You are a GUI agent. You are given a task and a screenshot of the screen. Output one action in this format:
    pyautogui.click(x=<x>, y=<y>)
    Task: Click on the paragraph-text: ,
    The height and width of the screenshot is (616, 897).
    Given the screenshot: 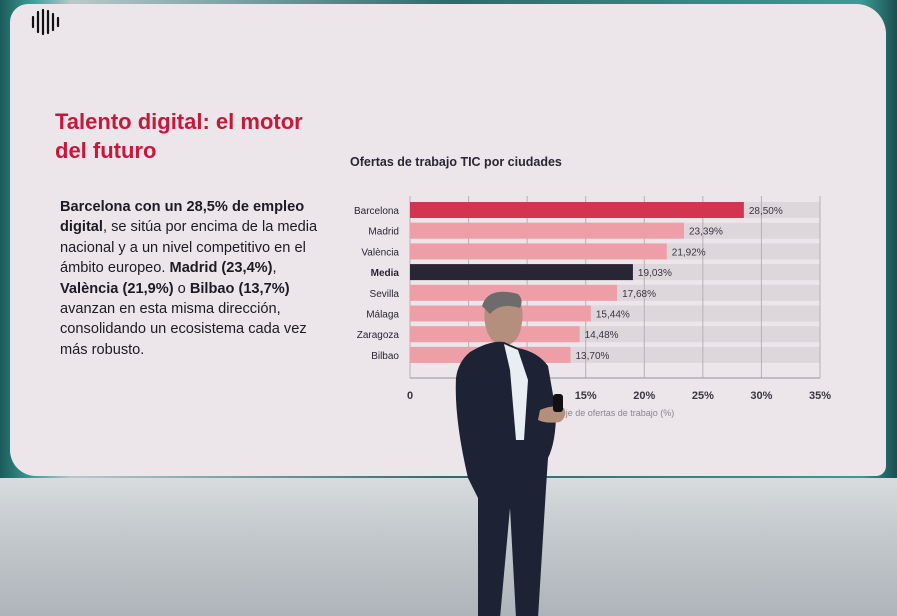 What is the action you would take?
    pyautogui.click(x=274, y=268)
    